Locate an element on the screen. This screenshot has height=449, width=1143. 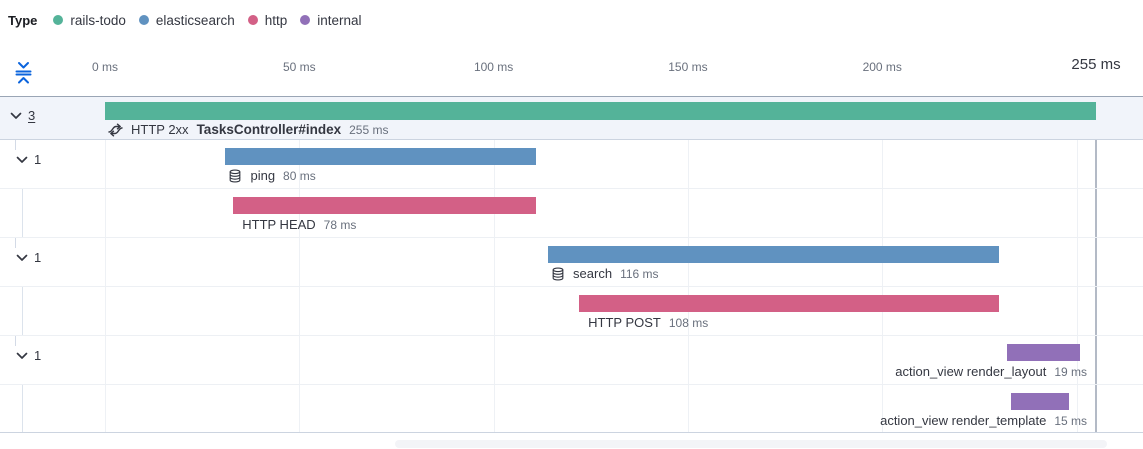
waterfall-row-transaction: 3 HTTP 2xx TasksController#index 255 ms is located at coordinates (571, 118).